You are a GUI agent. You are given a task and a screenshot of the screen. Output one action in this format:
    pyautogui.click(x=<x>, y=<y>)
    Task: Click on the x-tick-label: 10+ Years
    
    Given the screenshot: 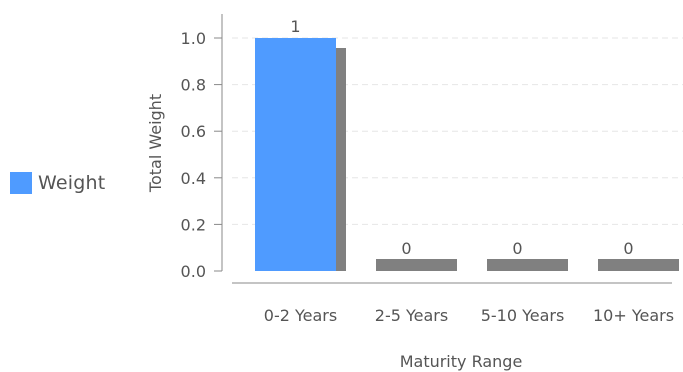 What is the action you would take?
    pyautogui.click(x=633, y=315)
    